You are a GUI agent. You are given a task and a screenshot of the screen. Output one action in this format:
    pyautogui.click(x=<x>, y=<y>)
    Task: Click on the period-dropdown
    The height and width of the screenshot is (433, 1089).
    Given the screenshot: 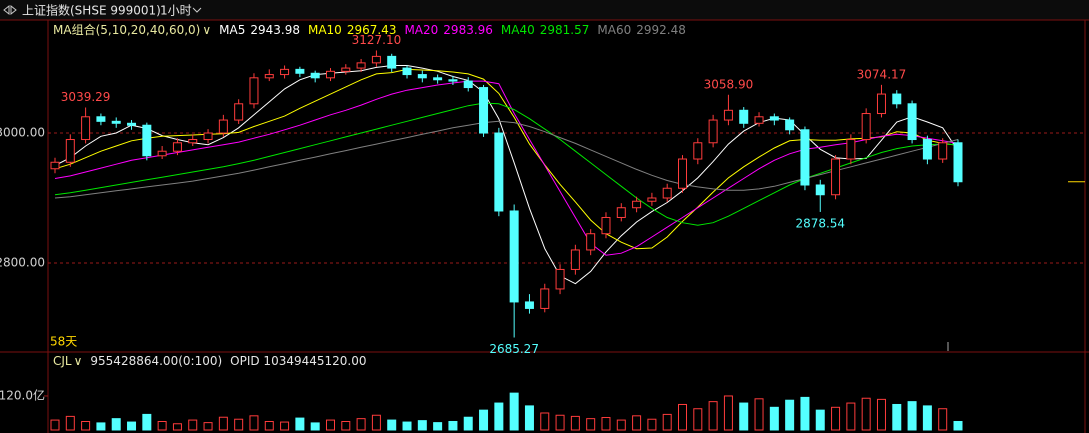 What is the action you would take?
    pyautogui.click(x=197, y=10)
    